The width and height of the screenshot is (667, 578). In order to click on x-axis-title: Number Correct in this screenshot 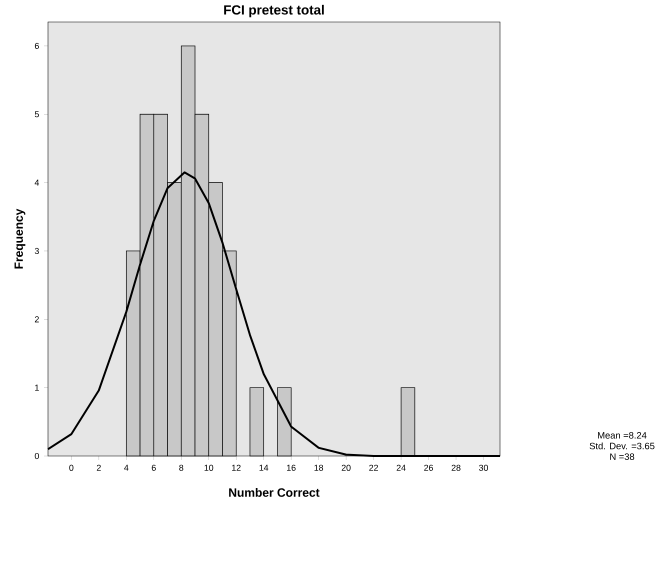, I will do `click(274, 492)`.